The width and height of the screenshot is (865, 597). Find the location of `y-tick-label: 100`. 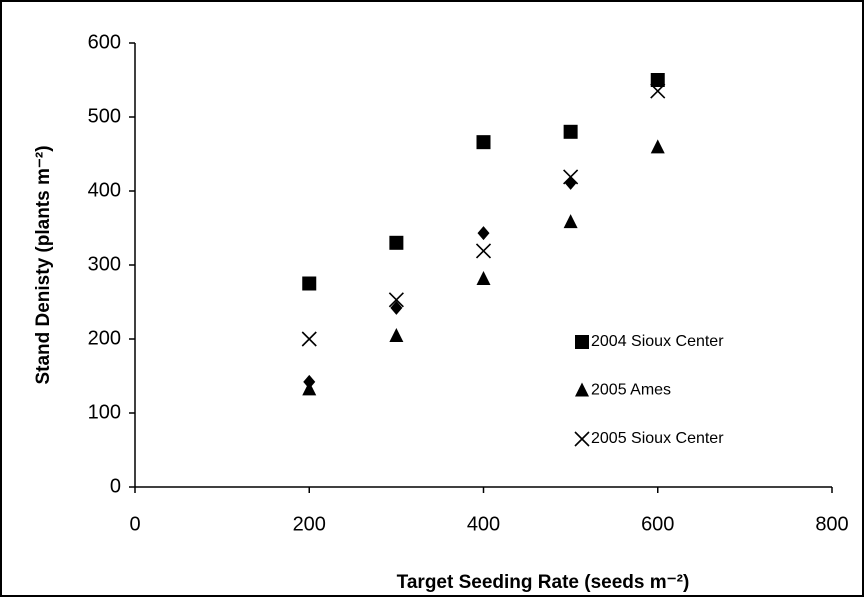

y-tick-label: 100 is located at coordinates (104, 412).